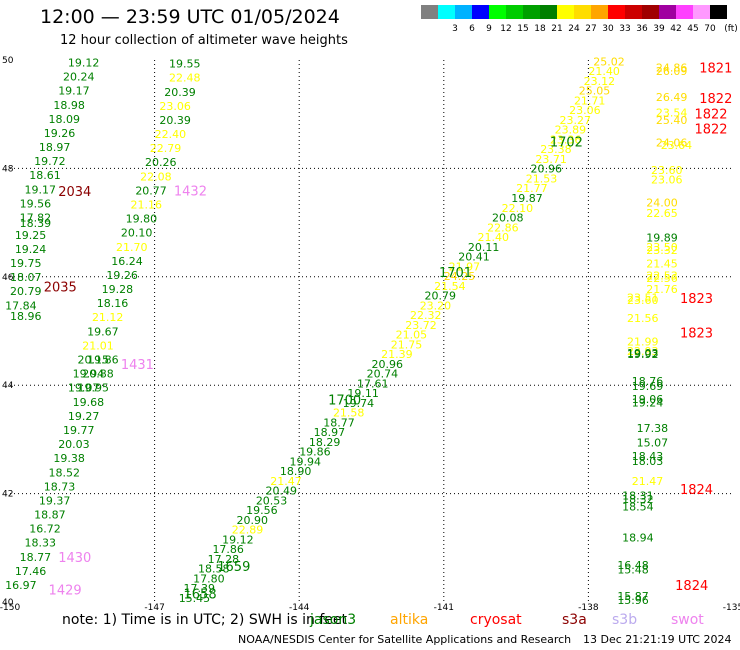  Describe the element at coordinates (496, 620) in the screenshot. I see `legend-cryosat: cryosat` at that location.